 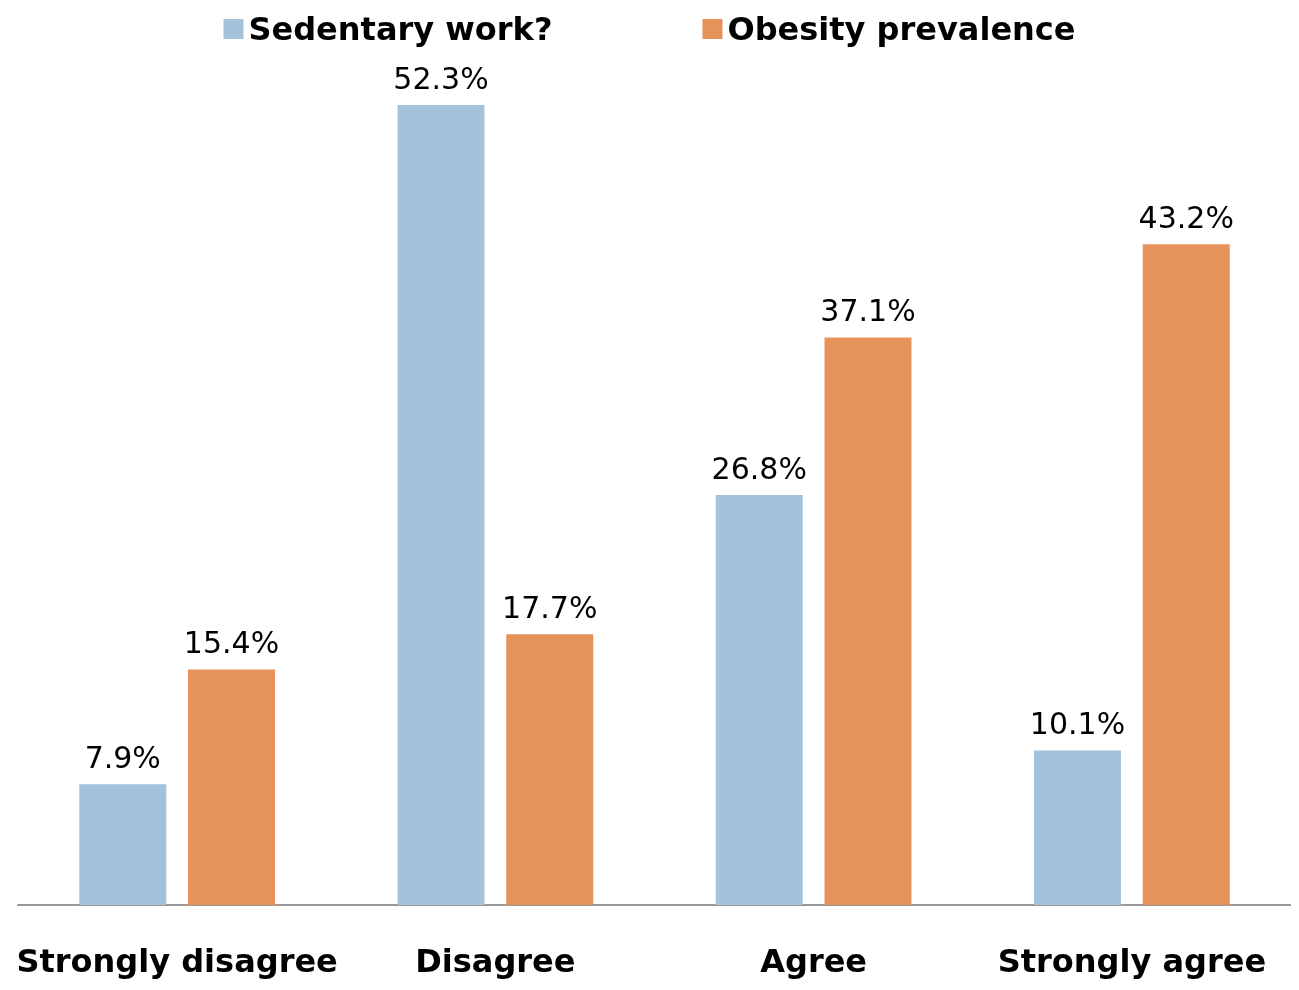 I want to click on data-label: 17.7%, so click(x=550, y=607).